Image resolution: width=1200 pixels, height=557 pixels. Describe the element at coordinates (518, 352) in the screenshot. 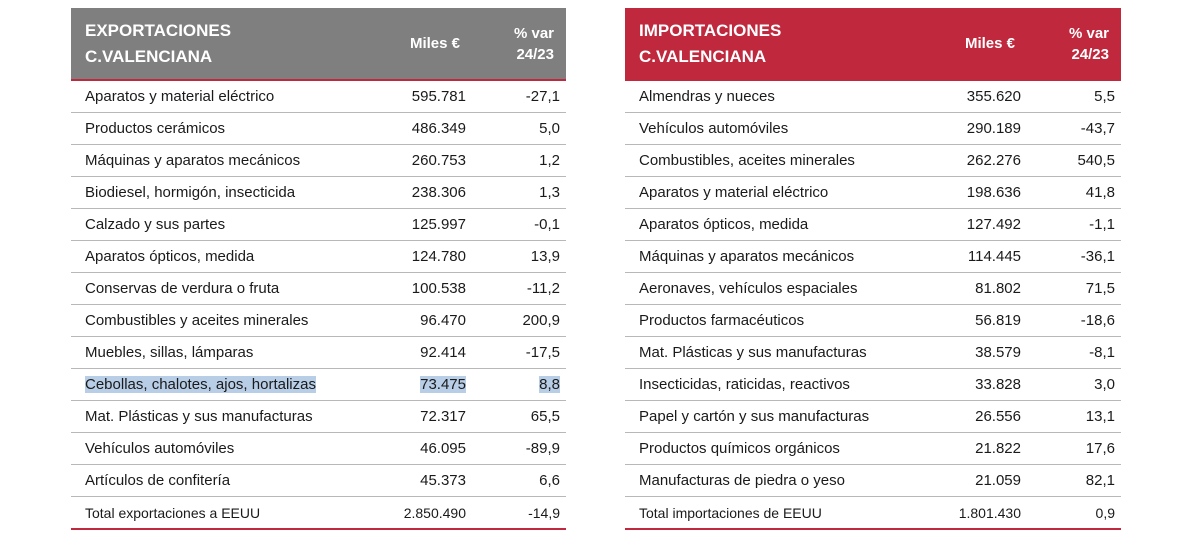

I see `cell-var: -17,5` at that location.